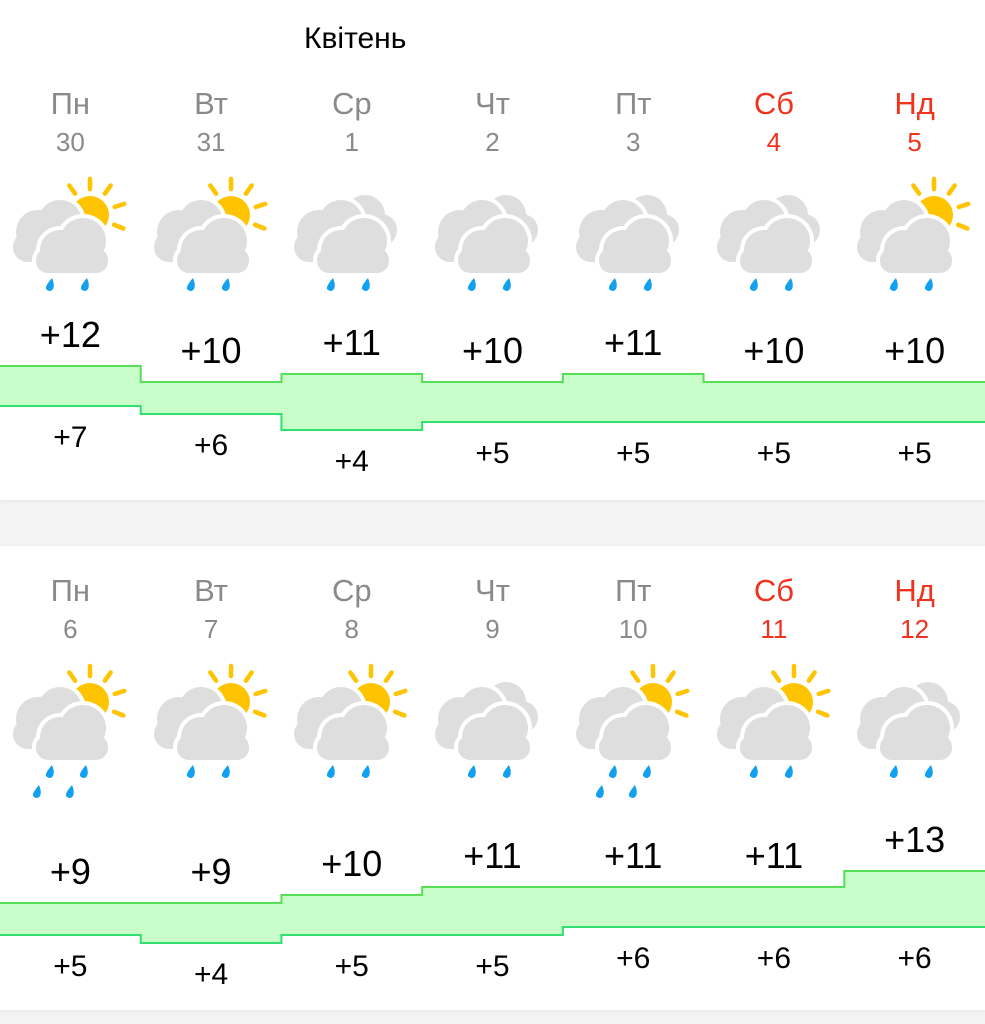 The image size is (985, 1024). I want to click on day-date: 3, so click(633, 142).